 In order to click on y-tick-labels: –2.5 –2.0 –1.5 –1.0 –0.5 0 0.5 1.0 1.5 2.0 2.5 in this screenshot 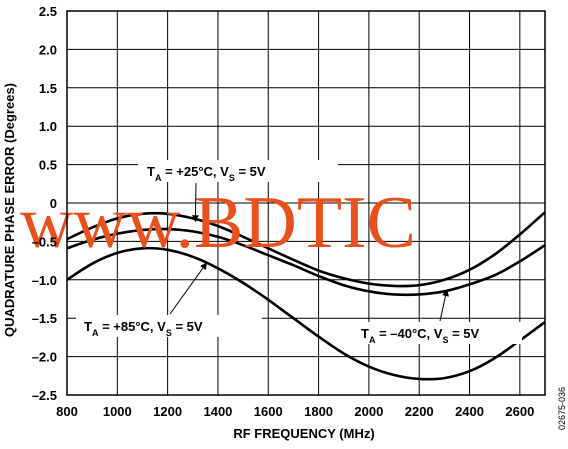, I will do `click(44, 203)`.